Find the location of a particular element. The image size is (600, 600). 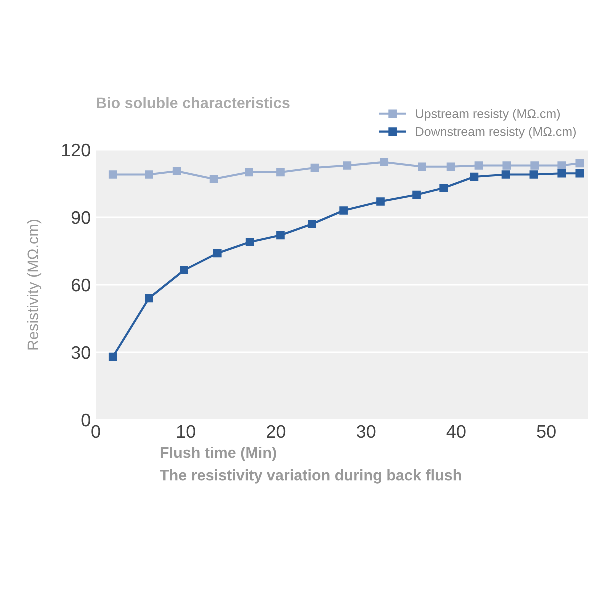

chart-title: Bio soluble characteristics is located at coordinates (193, 102).